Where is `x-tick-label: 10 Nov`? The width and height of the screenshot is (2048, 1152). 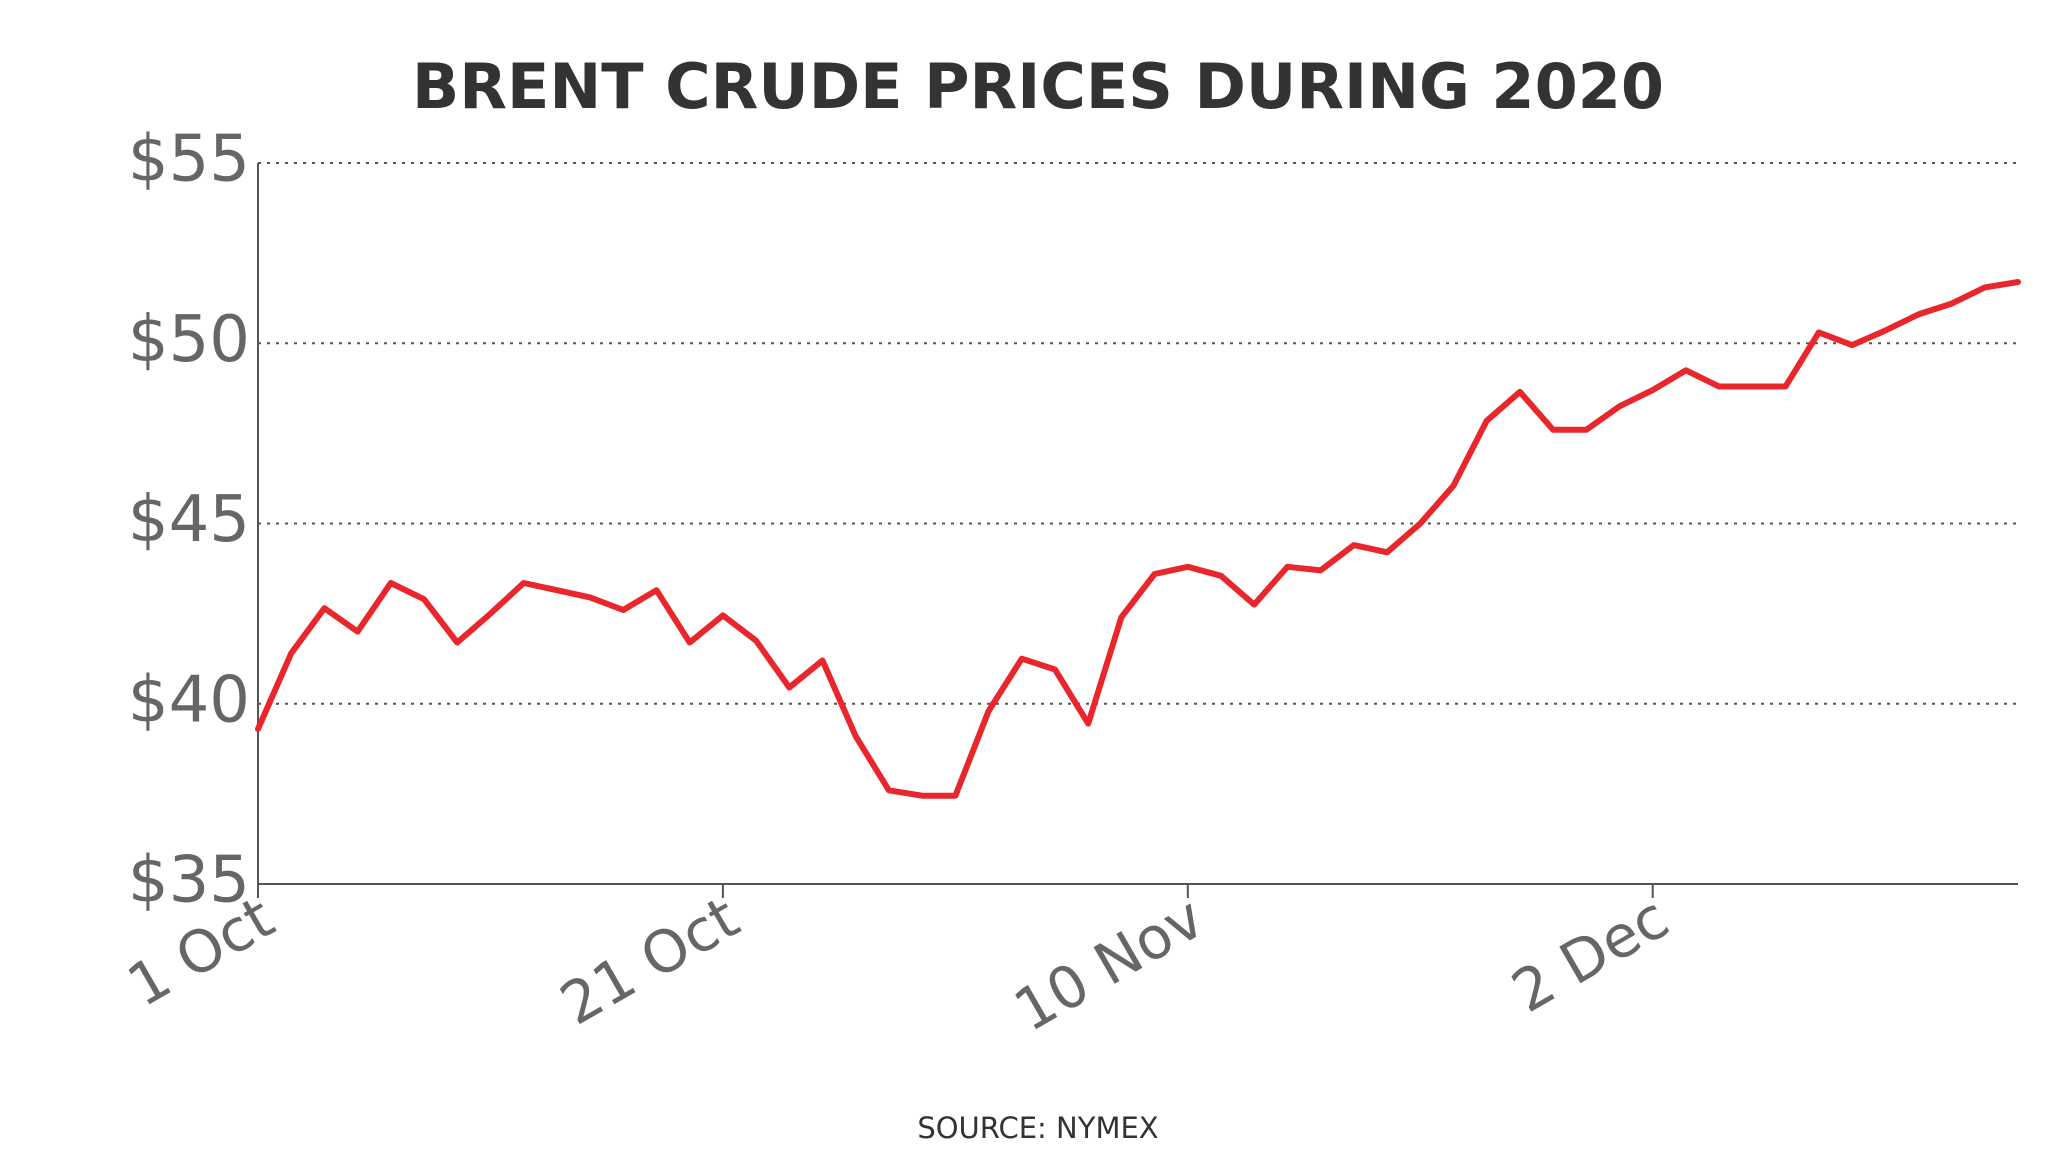 x-tick-label: 10 Nov is located at coordinates (1109, 964).